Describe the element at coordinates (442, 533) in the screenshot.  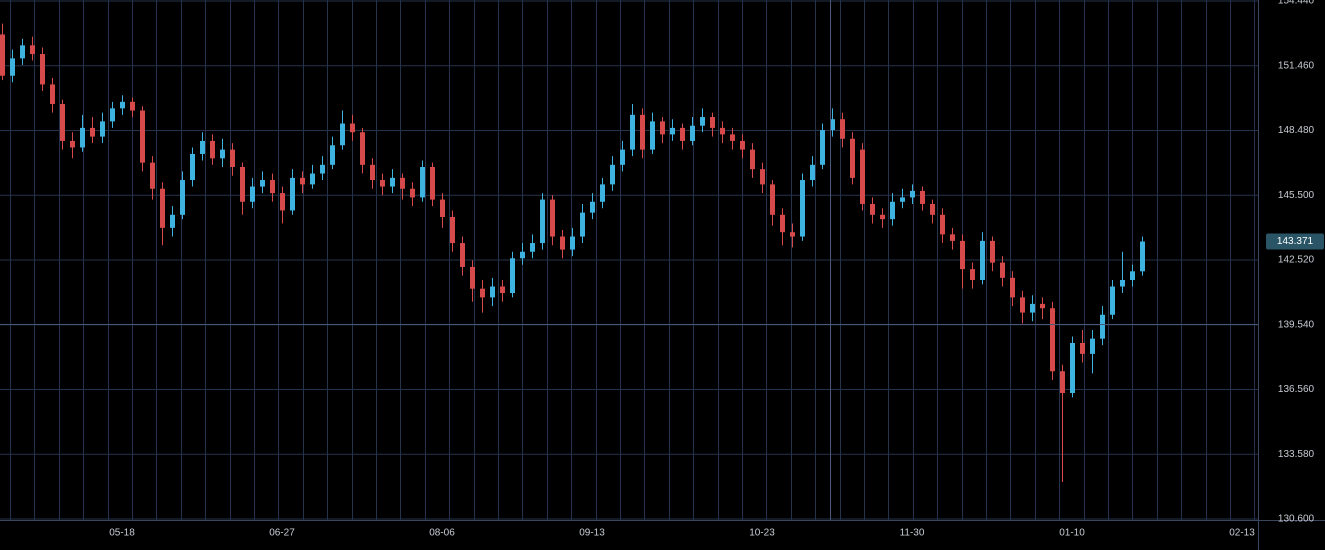
I see `x-tick-label: 08-06` at that location.